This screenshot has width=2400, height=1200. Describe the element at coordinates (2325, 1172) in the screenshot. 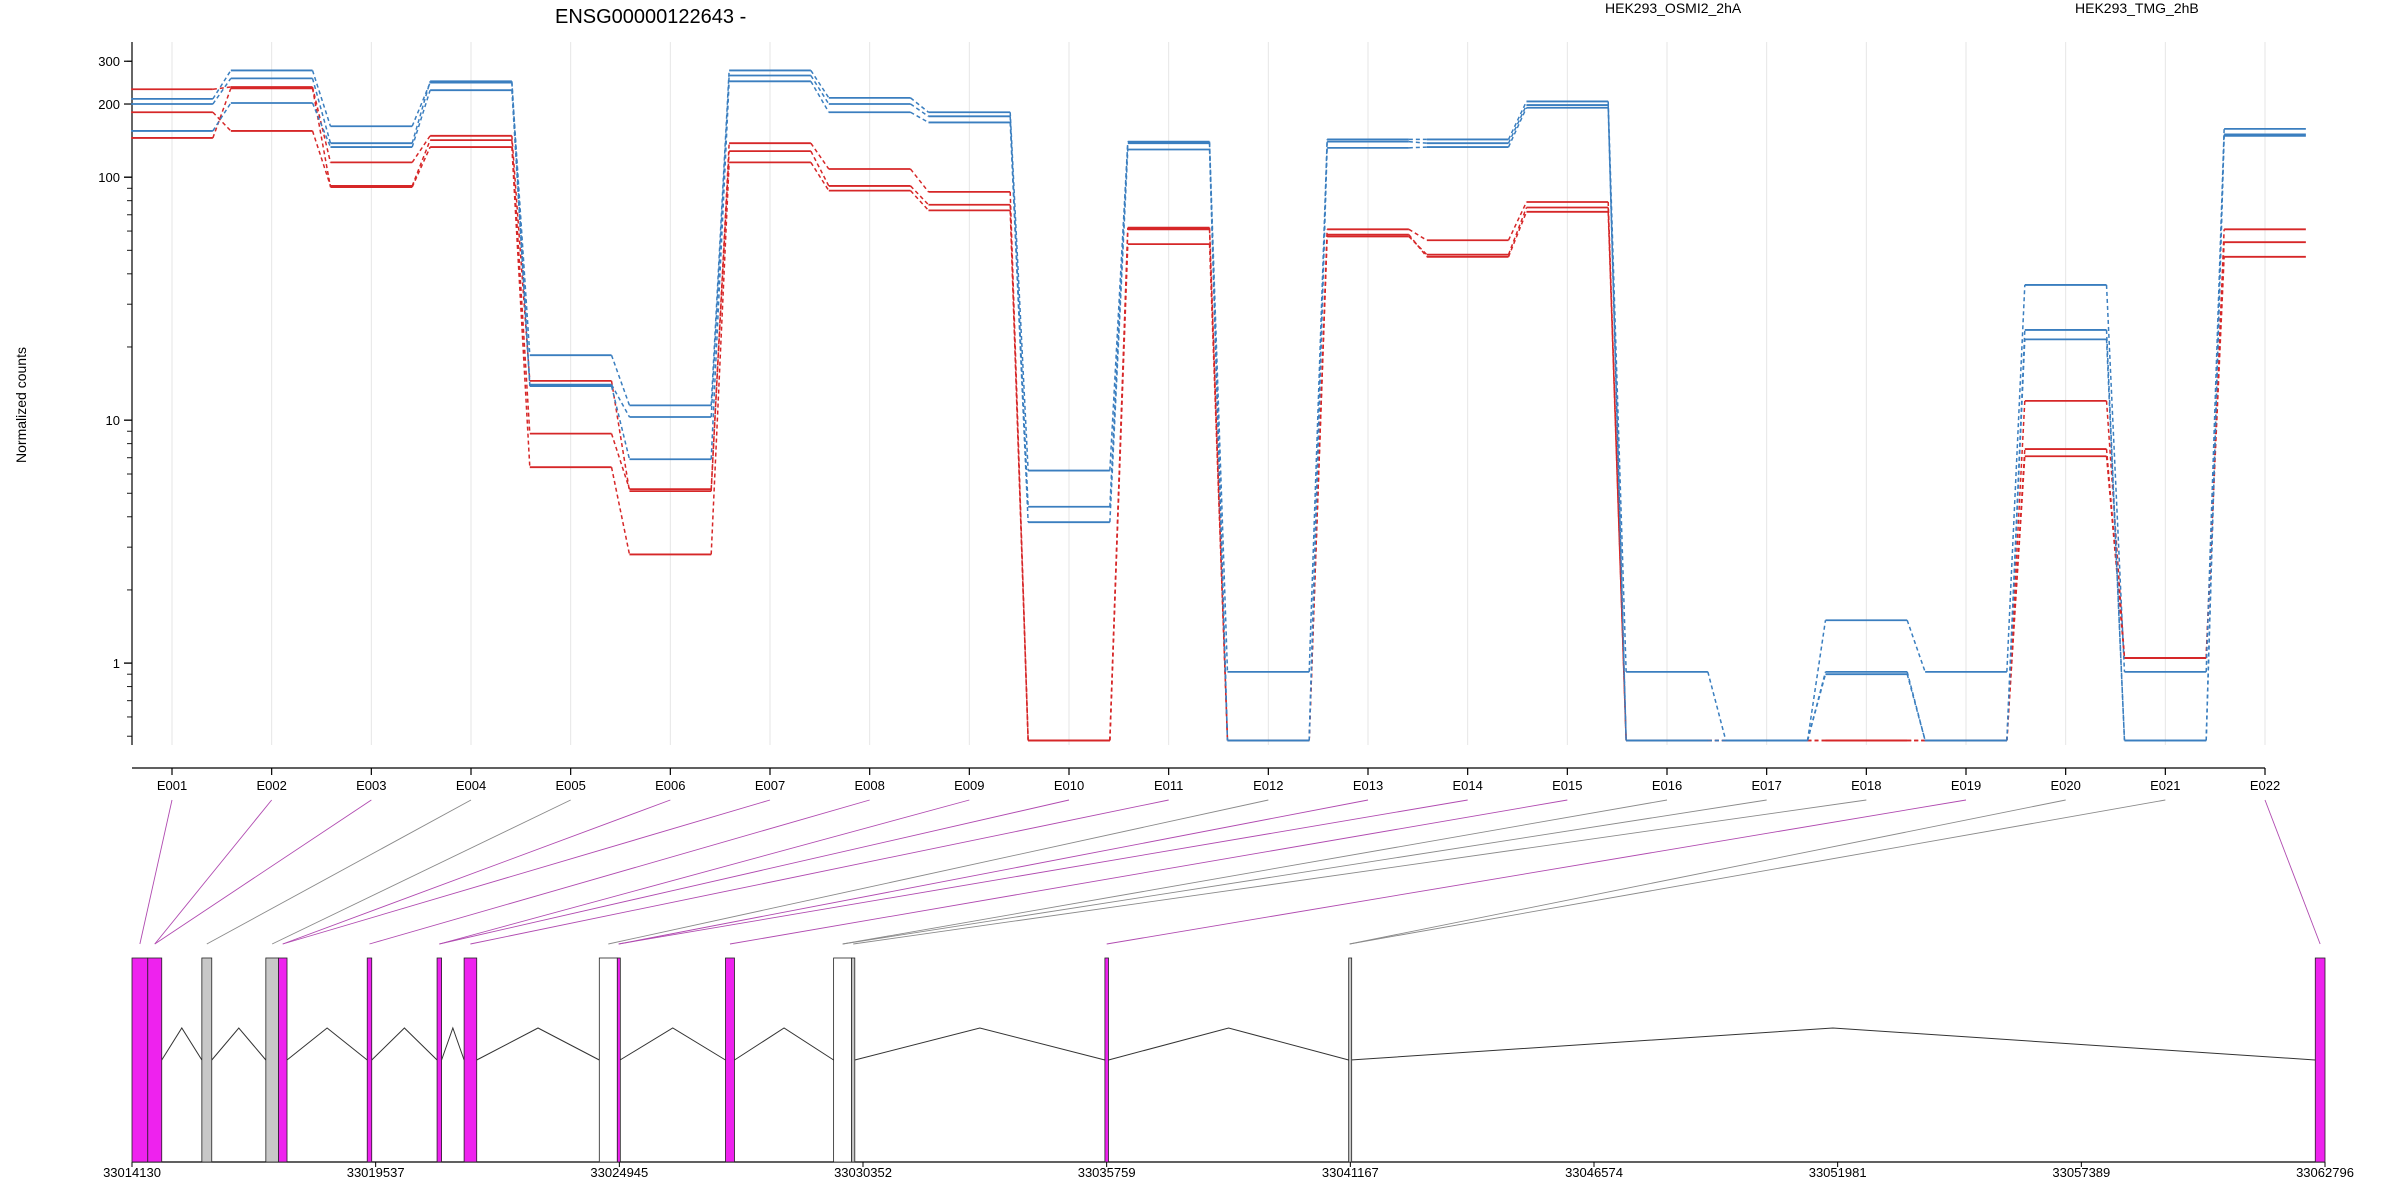

I see `genomic-tick-label-33062796: 33062796` at that location.